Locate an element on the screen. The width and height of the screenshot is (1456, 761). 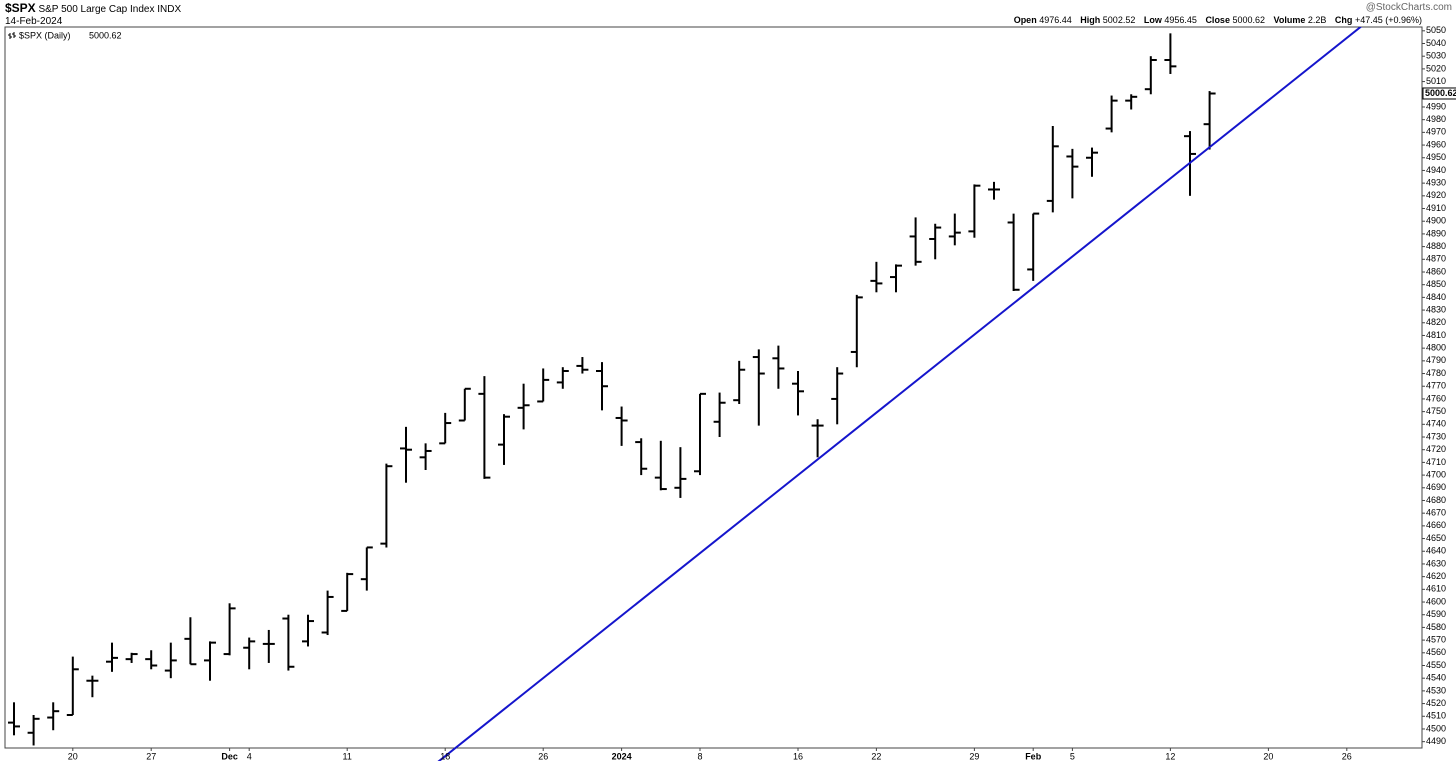
change-value: +47.45 (+0.96%) is located at coordinates (1388, 20).